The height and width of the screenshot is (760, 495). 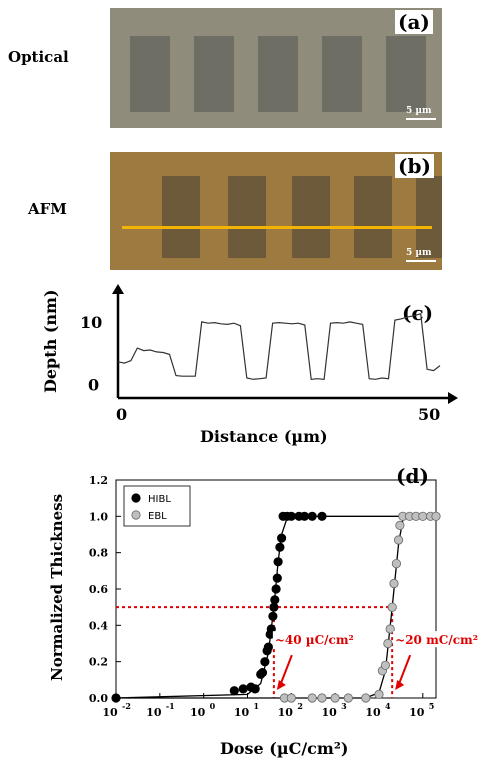 I want to click on y-axis-arrow, so click(x=118, y=289).